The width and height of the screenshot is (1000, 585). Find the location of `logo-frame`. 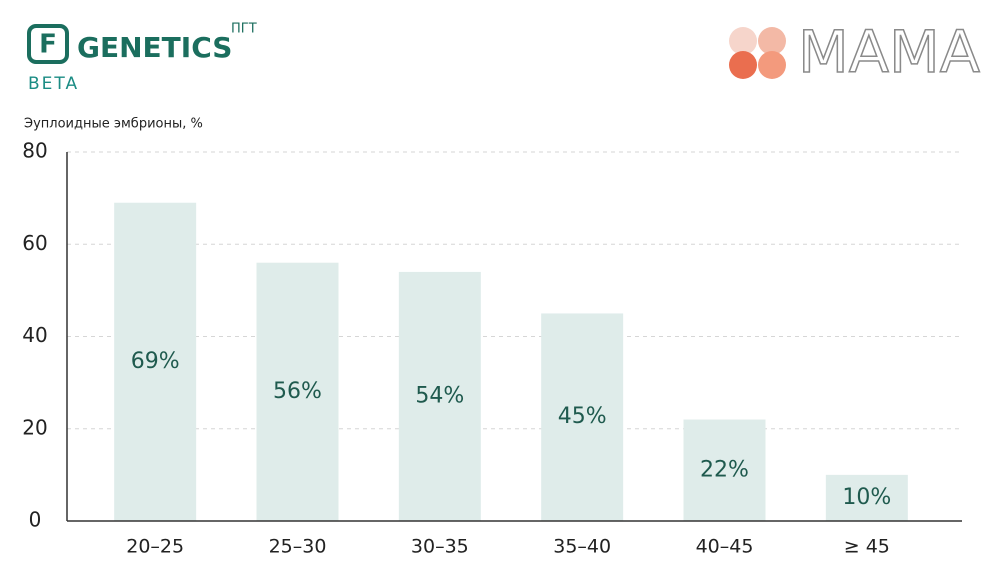

logo-frame is located at coordinates (48, 44).